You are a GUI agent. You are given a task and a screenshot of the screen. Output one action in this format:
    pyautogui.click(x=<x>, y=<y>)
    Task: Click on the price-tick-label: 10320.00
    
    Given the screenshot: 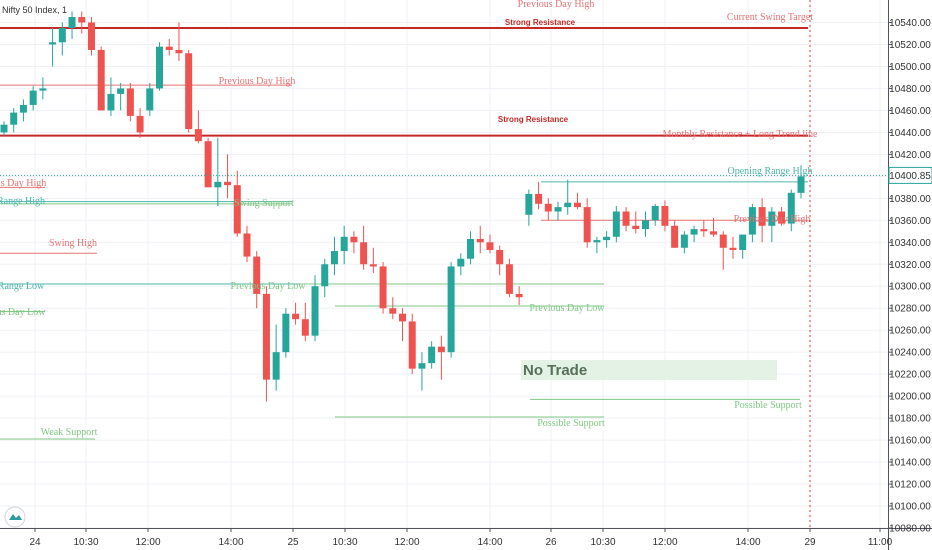 What is the action you would take?
    pyautogui.click(x=910, y=265)
    